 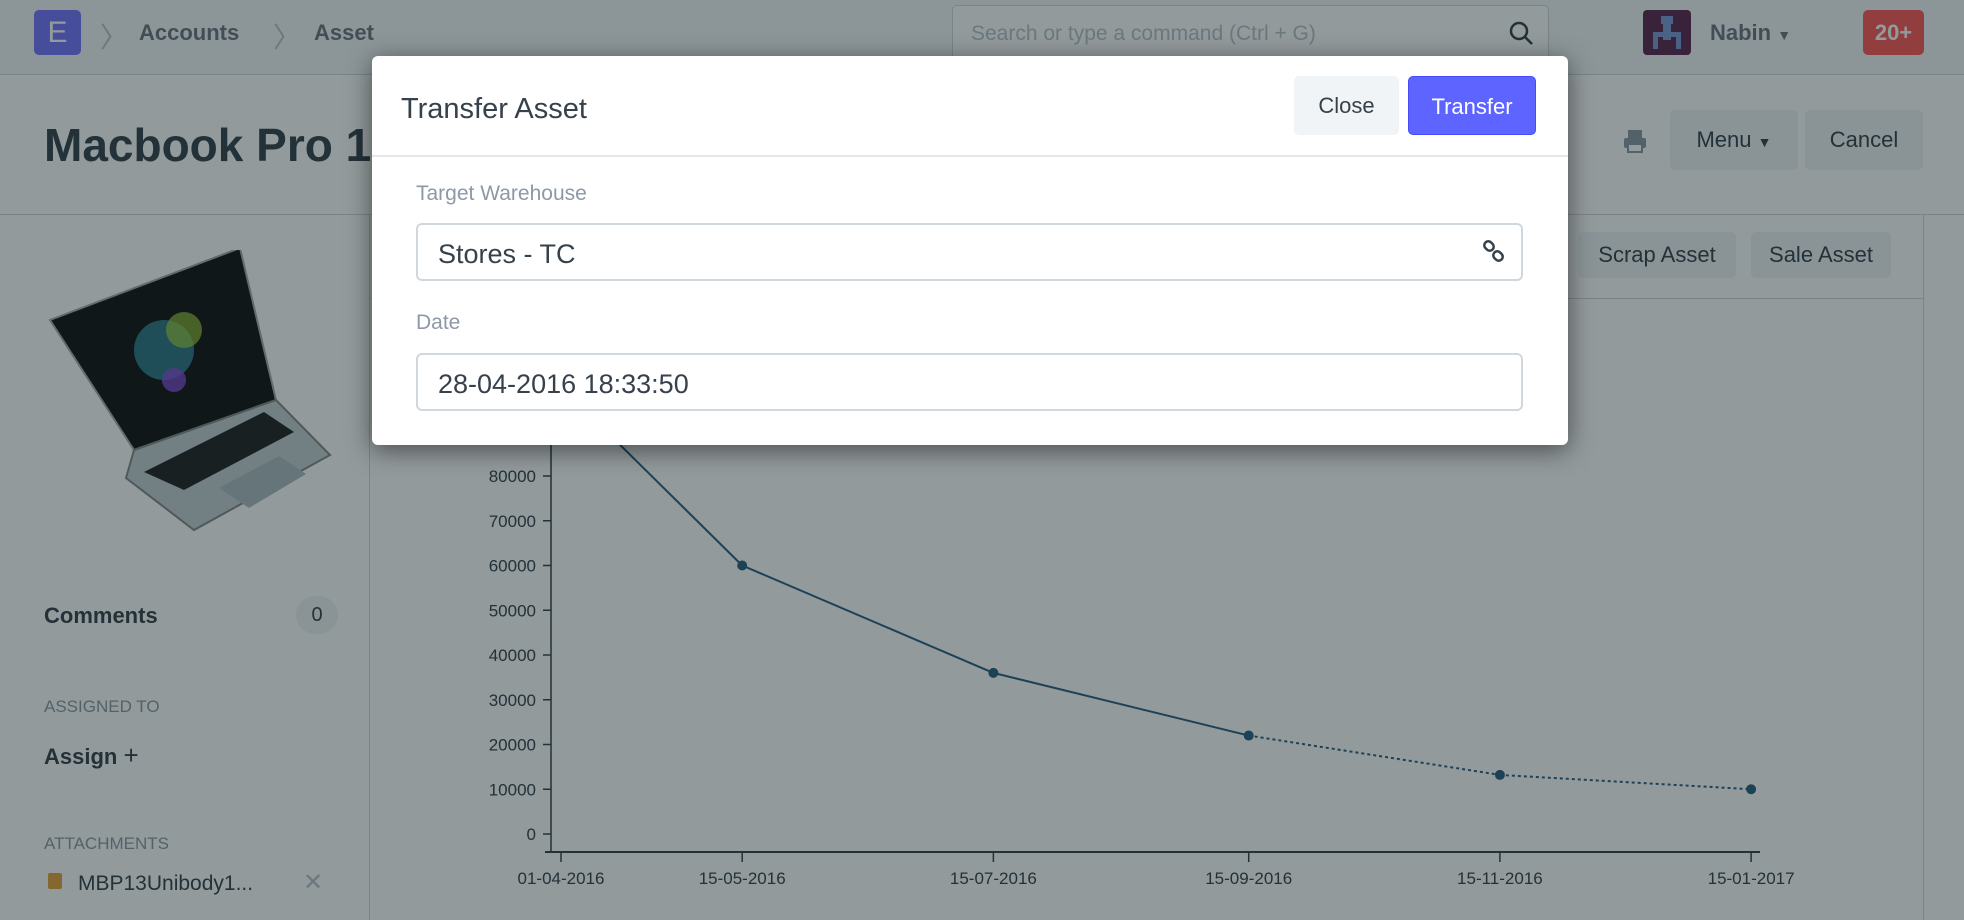 What do you see at coordinates (531, 834) in the screenshot?
I see `y-tick-label: 0` at bounding box center [531, 834].